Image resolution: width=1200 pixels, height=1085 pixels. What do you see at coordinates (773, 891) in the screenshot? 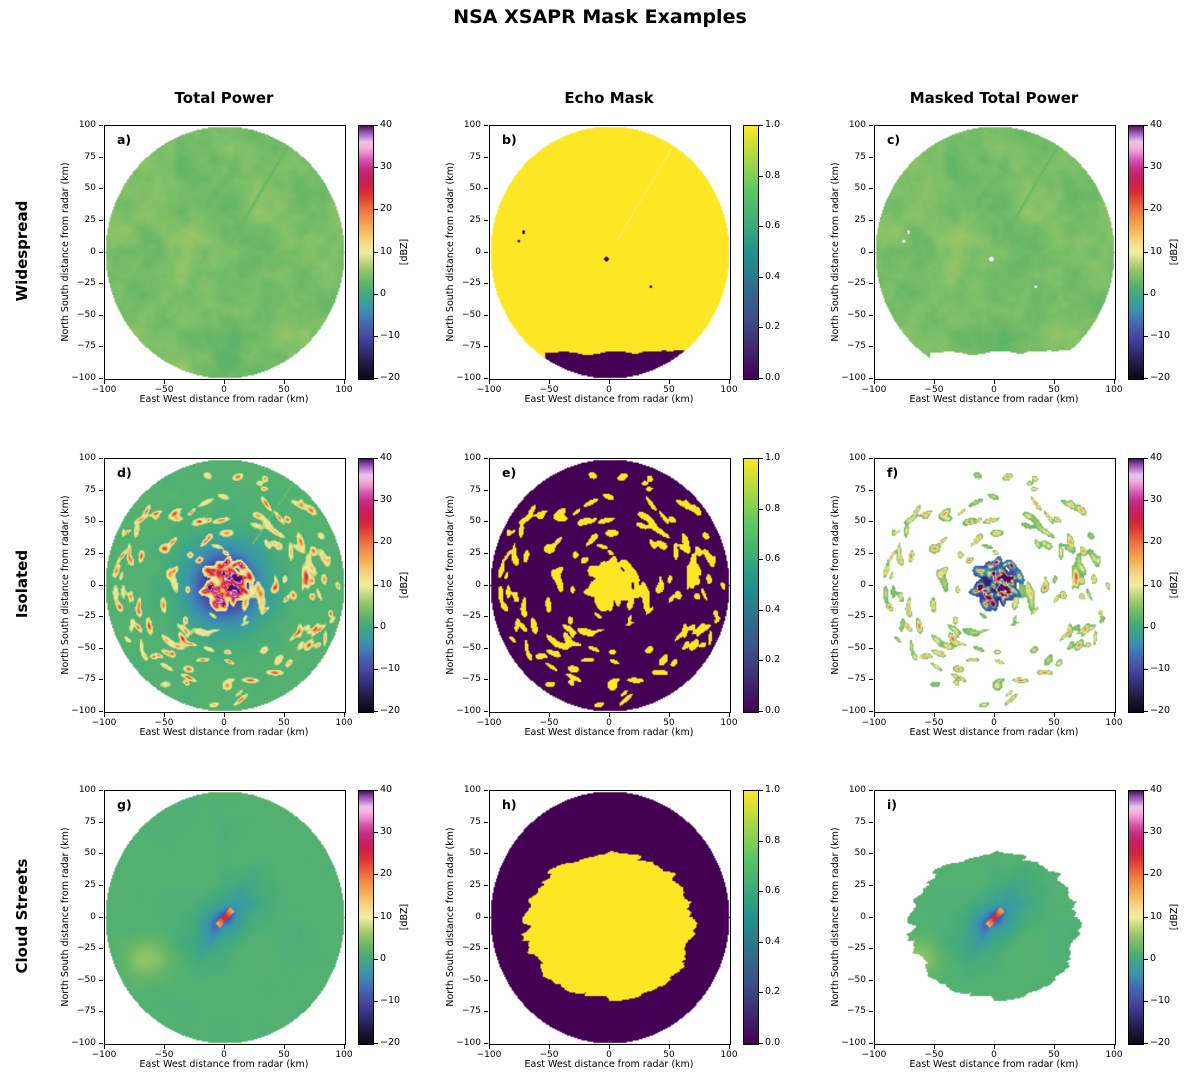
I see `colorbar-tick-label: 0.6` at bounding box center [773, 891].